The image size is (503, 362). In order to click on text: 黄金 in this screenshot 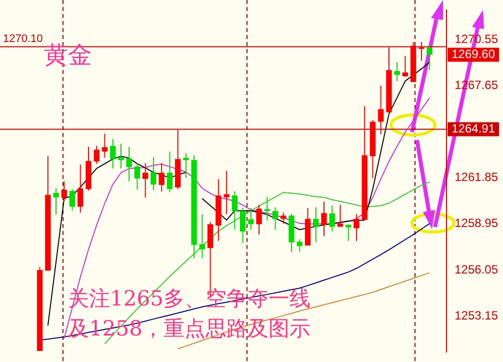, I will do `click(68, 55)`.